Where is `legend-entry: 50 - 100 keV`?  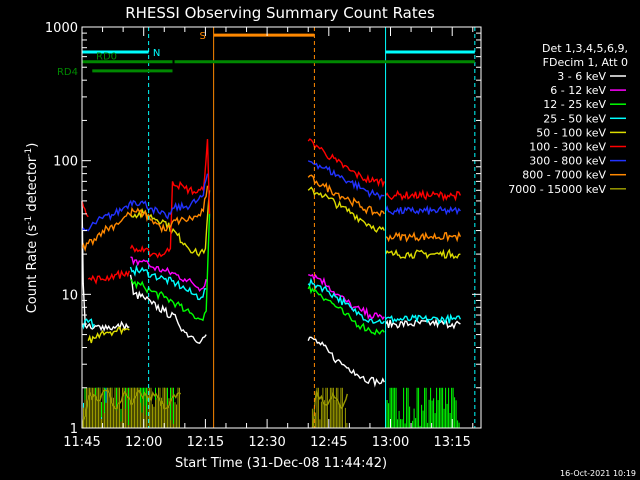
legend-entry: 50 - 100 keV is located at coordinates (581, 132).